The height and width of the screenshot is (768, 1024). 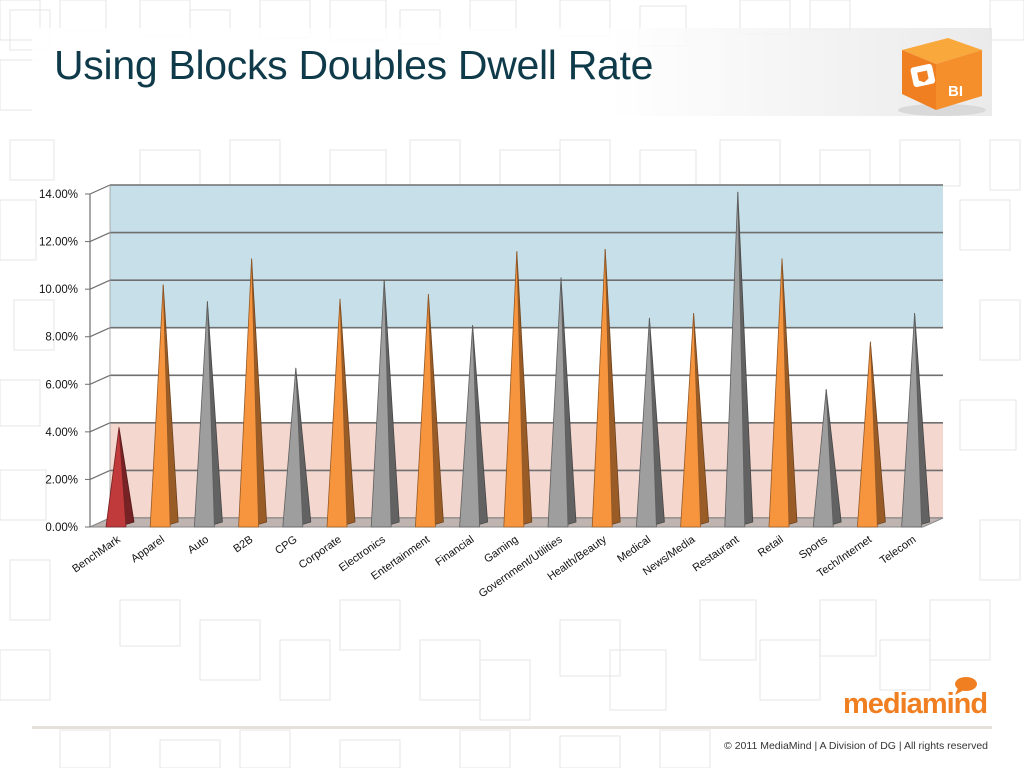 I want to click on x-tick-label: Apparel, so click(x=148, y=550).